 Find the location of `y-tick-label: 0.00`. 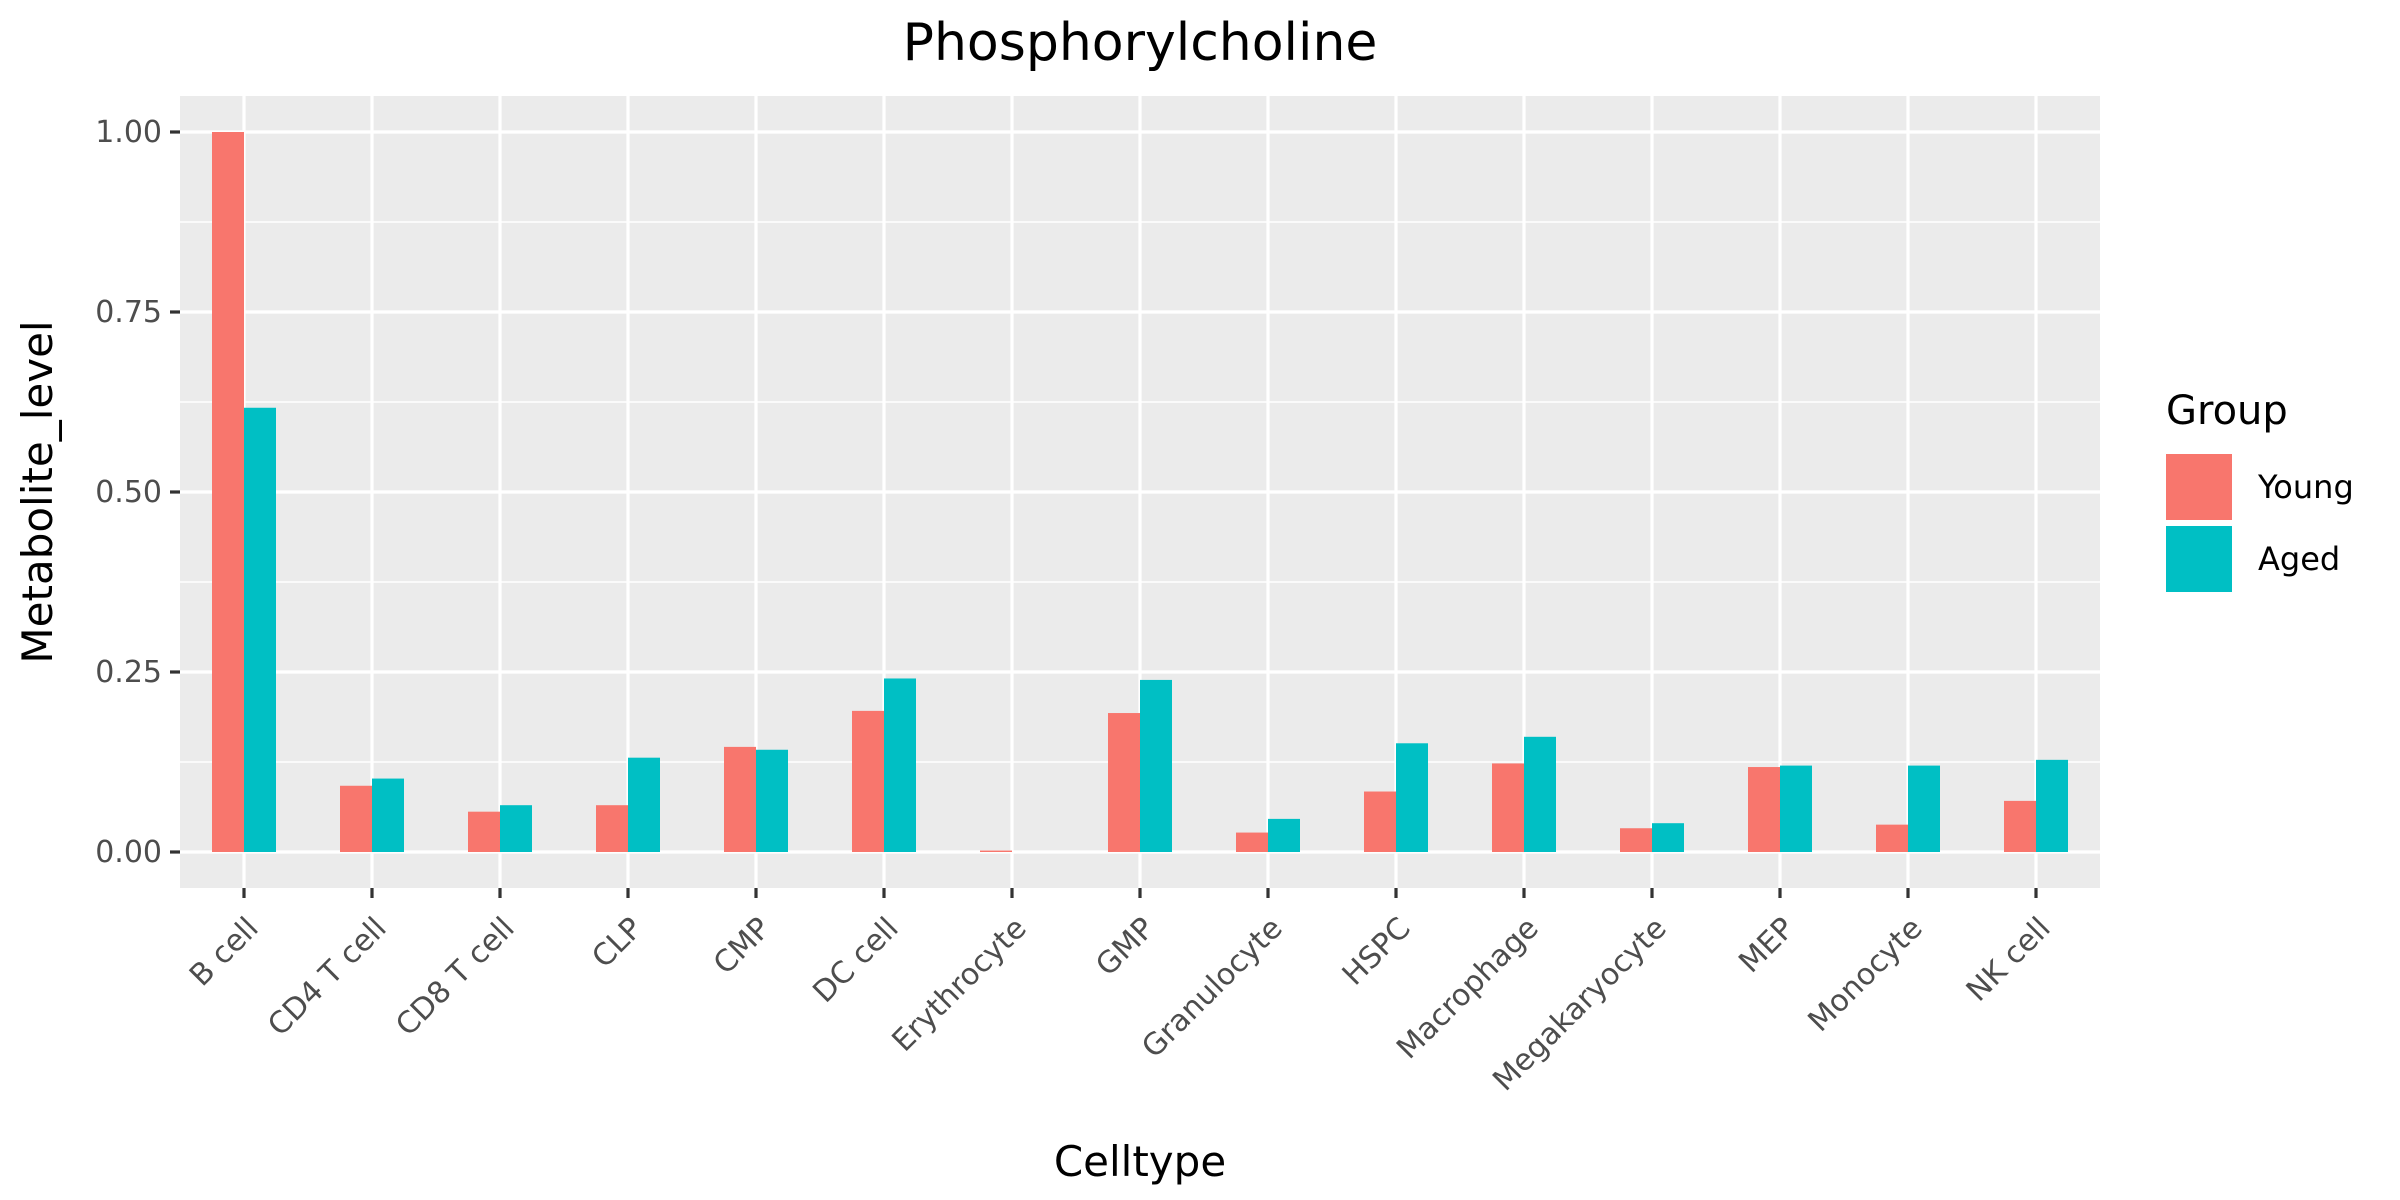

y-tick-label: 0.00 is located at coordinates (128, 852).